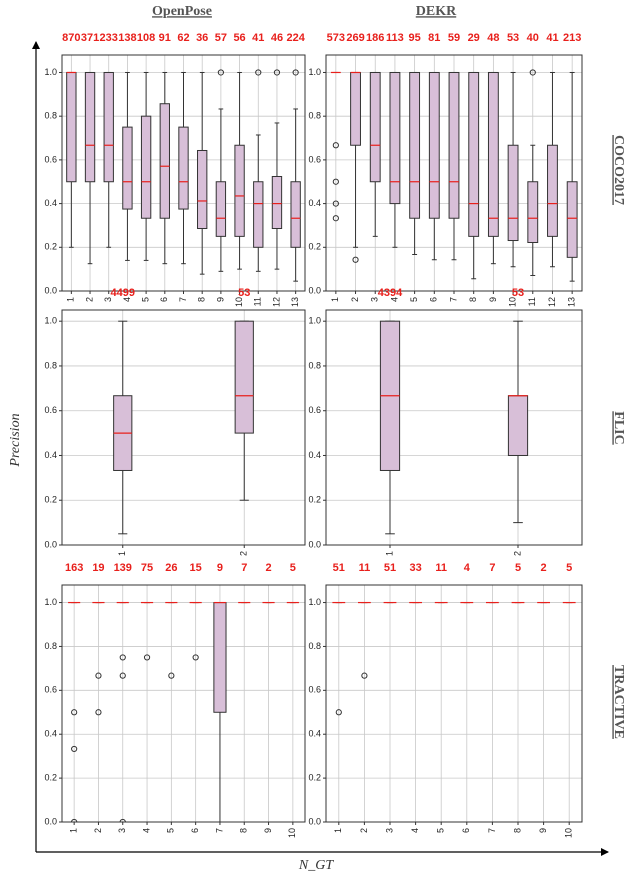 The height and width of the screenshot is (874, 630). Describe the element at coordinates (50, 500) in the screenshot. I see `y-tick-label: 0.2` at that location.